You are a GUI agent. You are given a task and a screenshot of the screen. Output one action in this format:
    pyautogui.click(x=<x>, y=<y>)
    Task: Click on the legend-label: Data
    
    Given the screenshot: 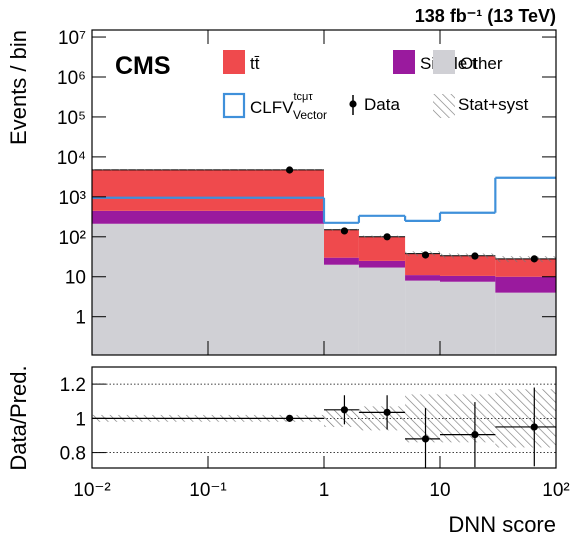 What is the action you would take?
    pyautogui.click(x=382, y=104)
    